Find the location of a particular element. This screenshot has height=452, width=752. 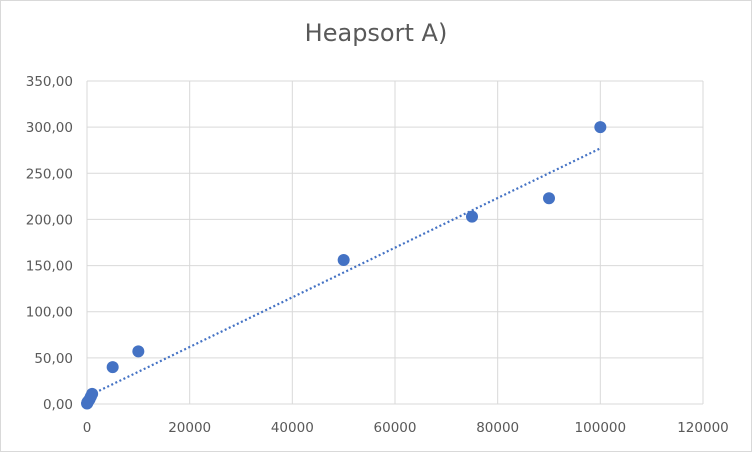

x-tick-label: 40000 is located at coordinates (292, 428).